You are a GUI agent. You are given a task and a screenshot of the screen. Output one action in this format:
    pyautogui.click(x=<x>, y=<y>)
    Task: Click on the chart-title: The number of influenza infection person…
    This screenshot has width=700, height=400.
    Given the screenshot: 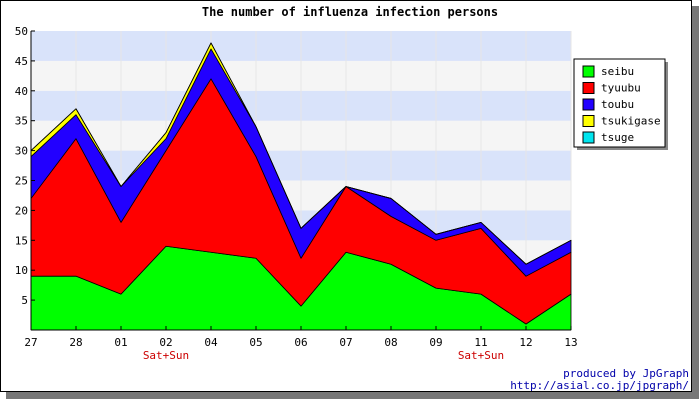 What is the action you would take?
    pyautogui.click(x=350, y=12)
    